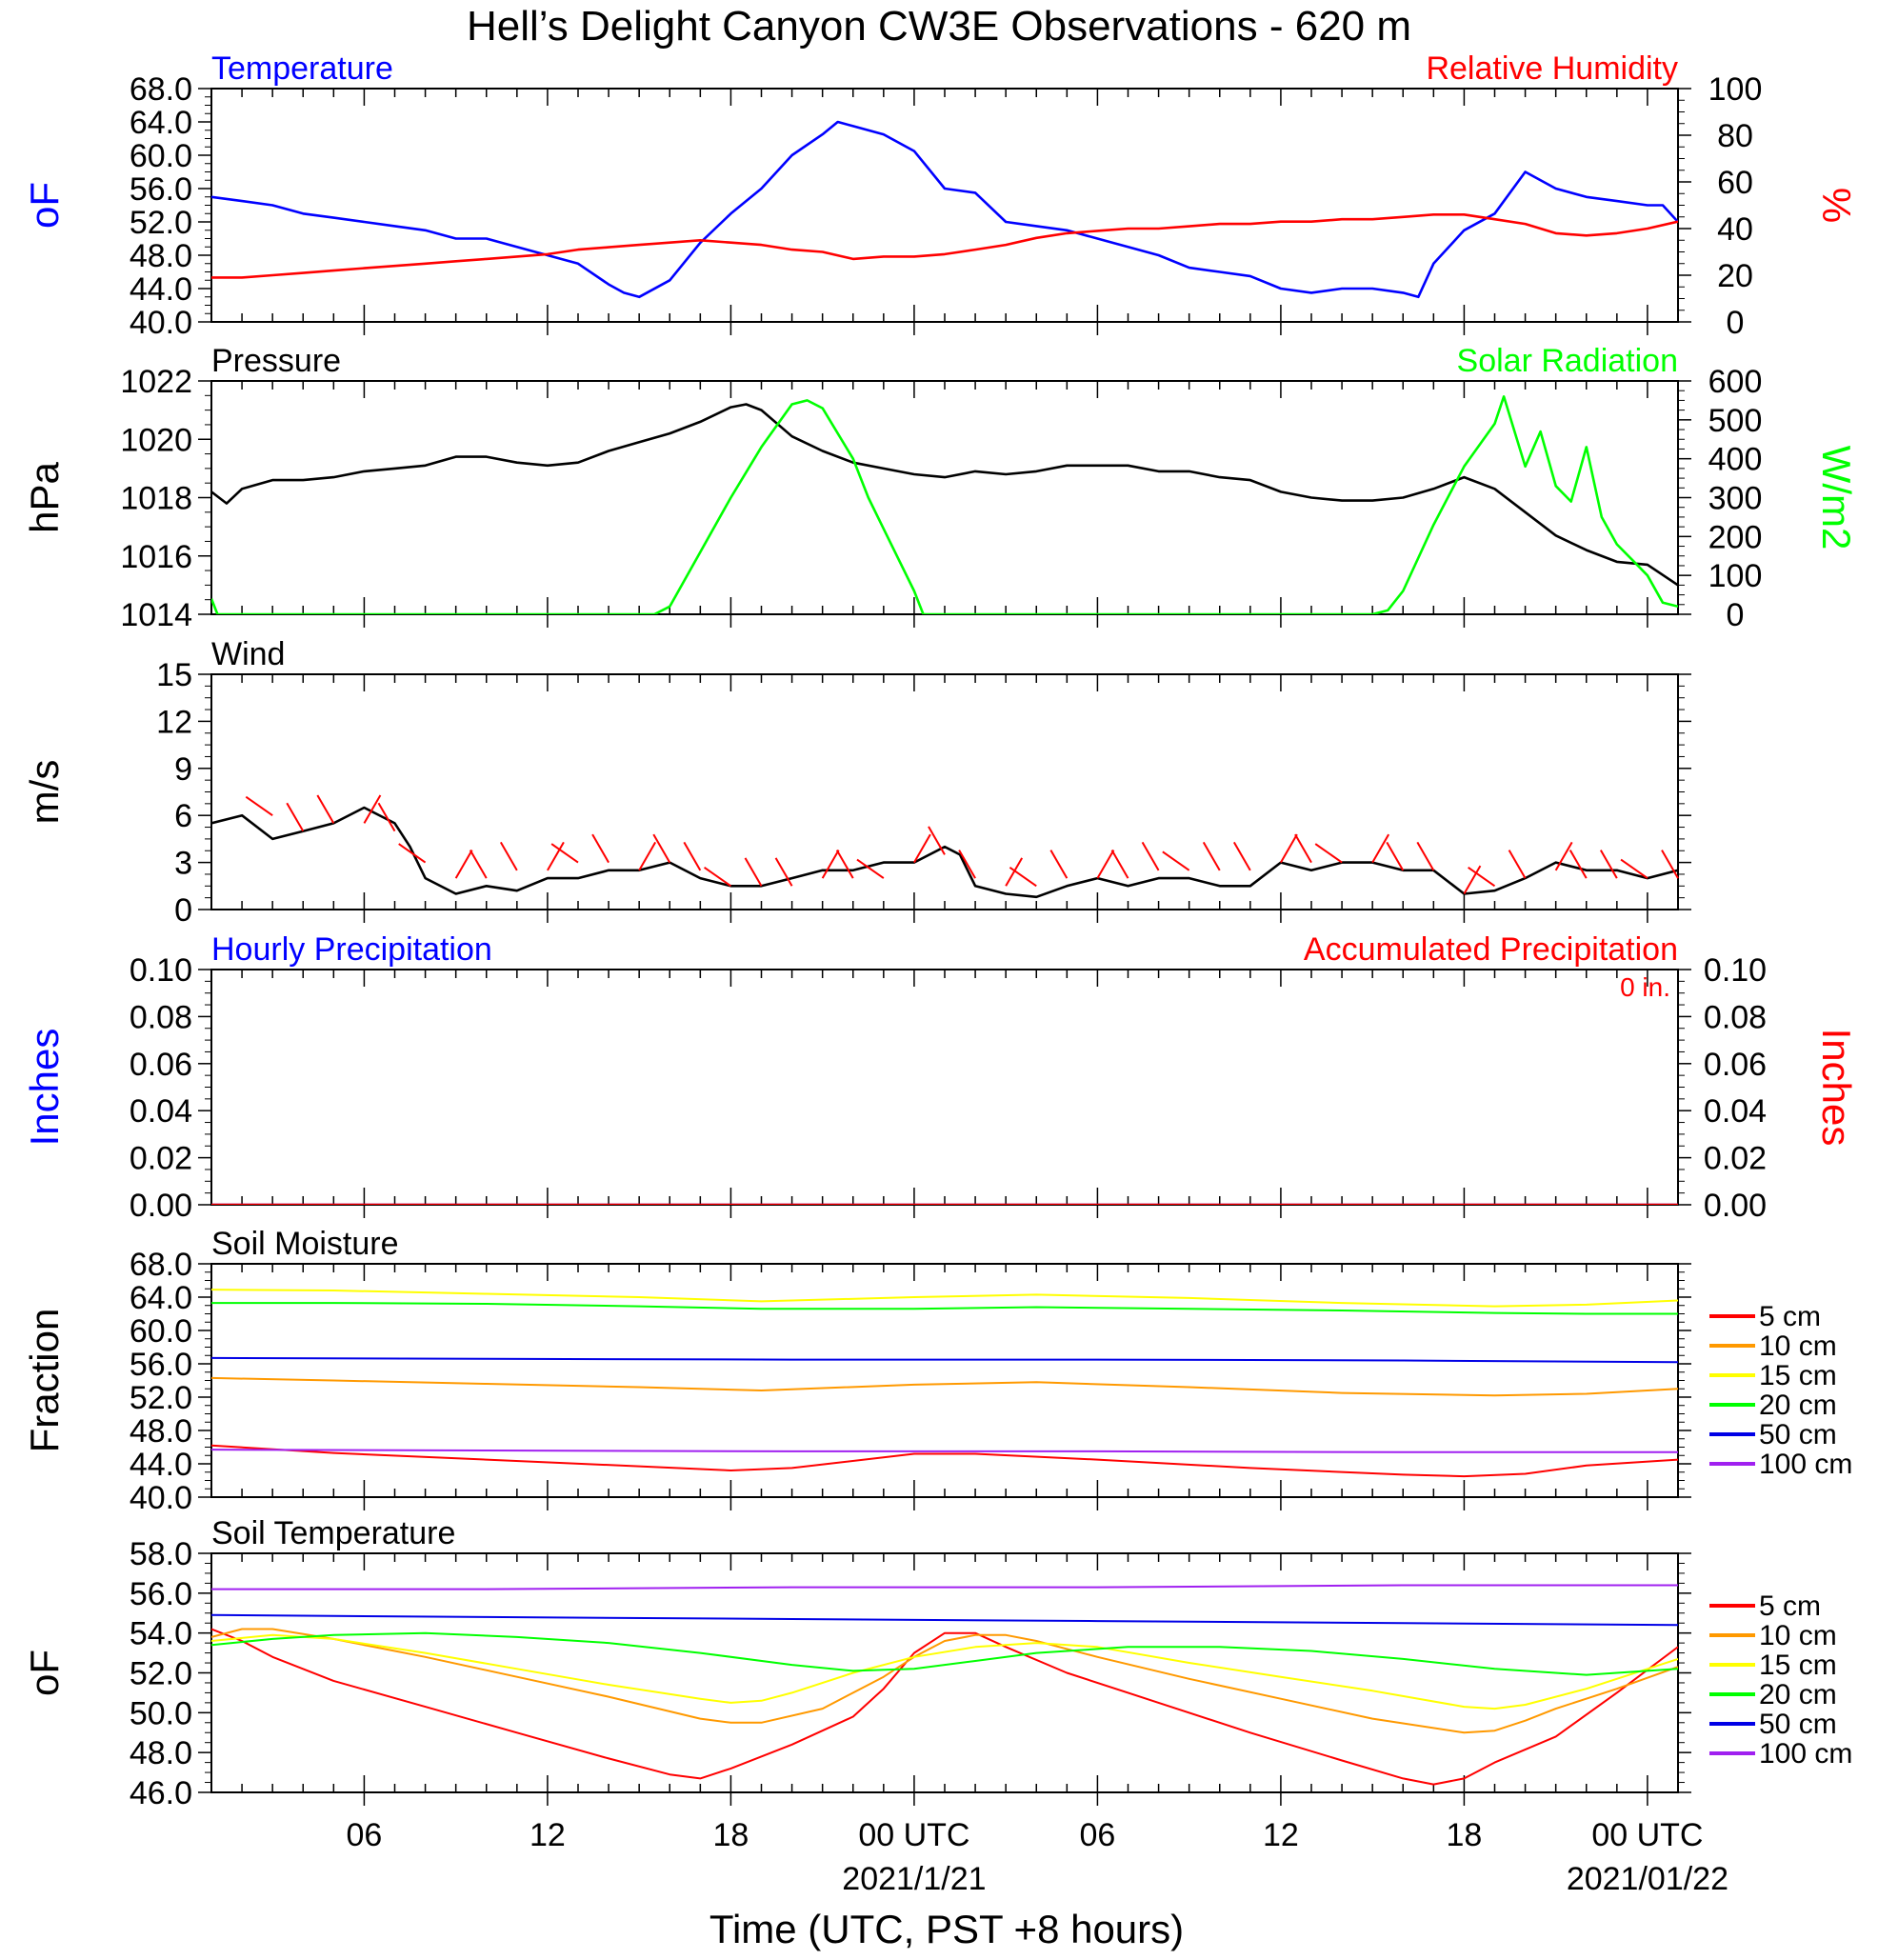 Image resolution: width=1878 pixels, height=1960 pixels. What do you see at coordinates (1836, 205) in the screenshot?
I see `y-axis-label-right: %` at bounding box center [1836, 205].